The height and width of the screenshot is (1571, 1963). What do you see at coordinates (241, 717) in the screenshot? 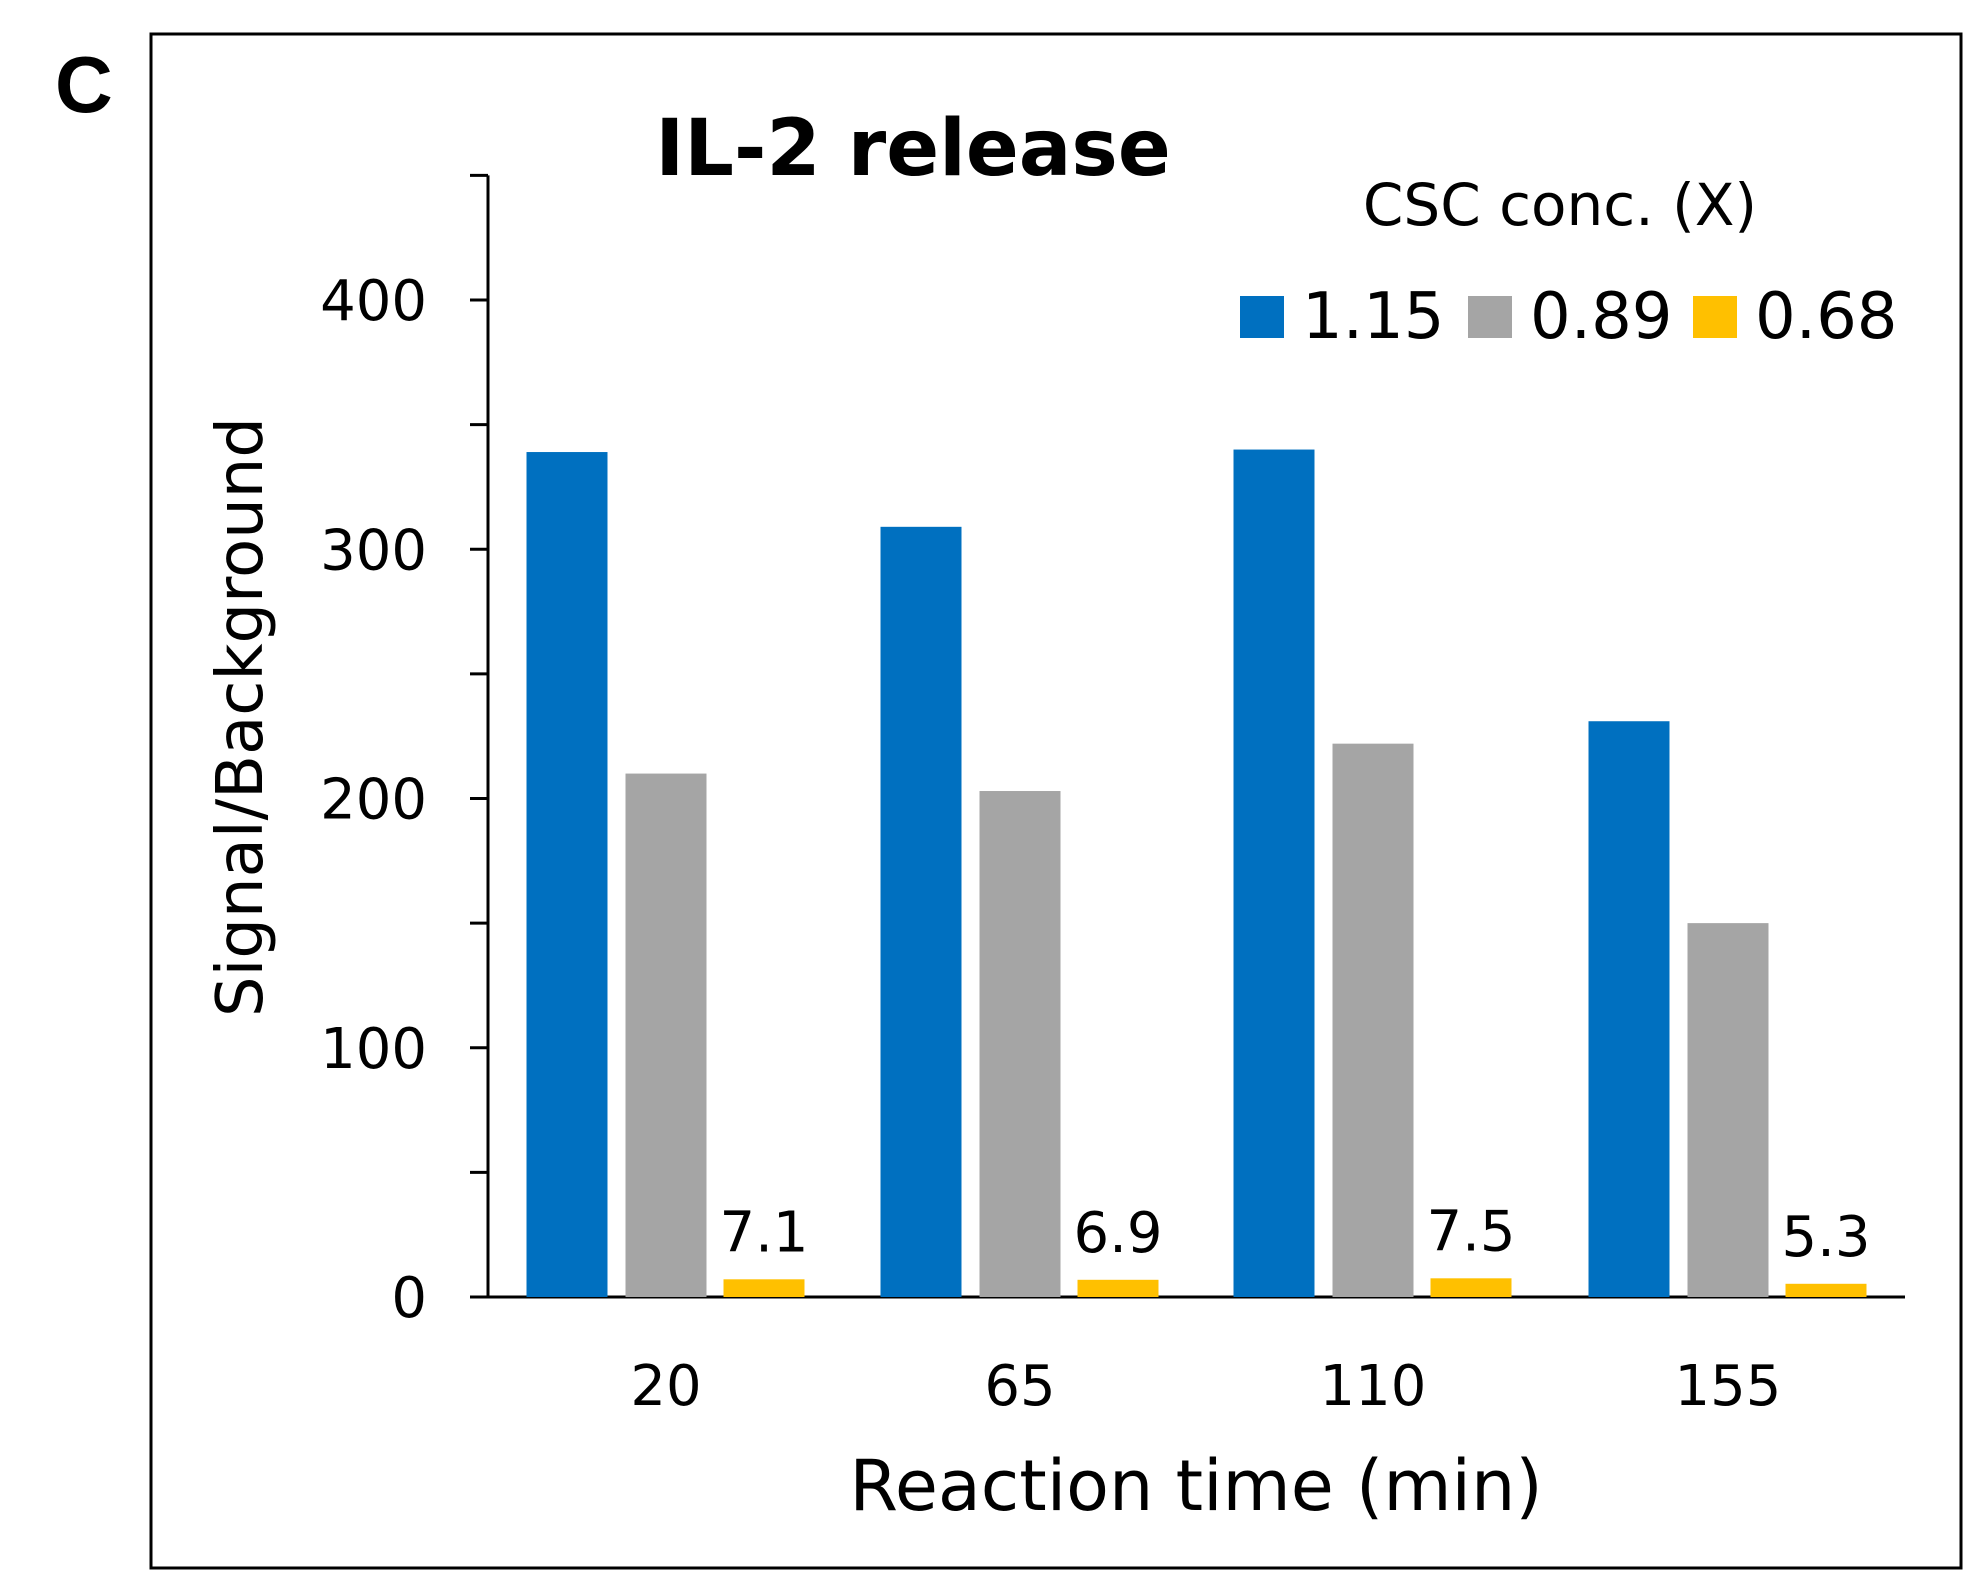
I see `y-axis-label: Signal/Background` at bounding box center [241, 717].